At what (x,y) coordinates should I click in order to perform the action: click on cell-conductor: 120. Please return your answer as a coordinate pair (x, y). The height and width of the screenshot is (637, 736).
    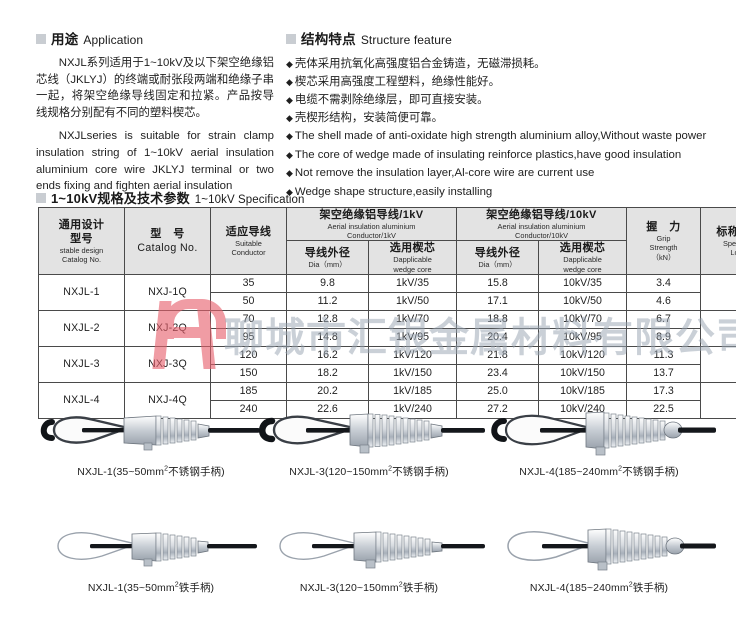
    Looking at the image, I should click on (248, 355).